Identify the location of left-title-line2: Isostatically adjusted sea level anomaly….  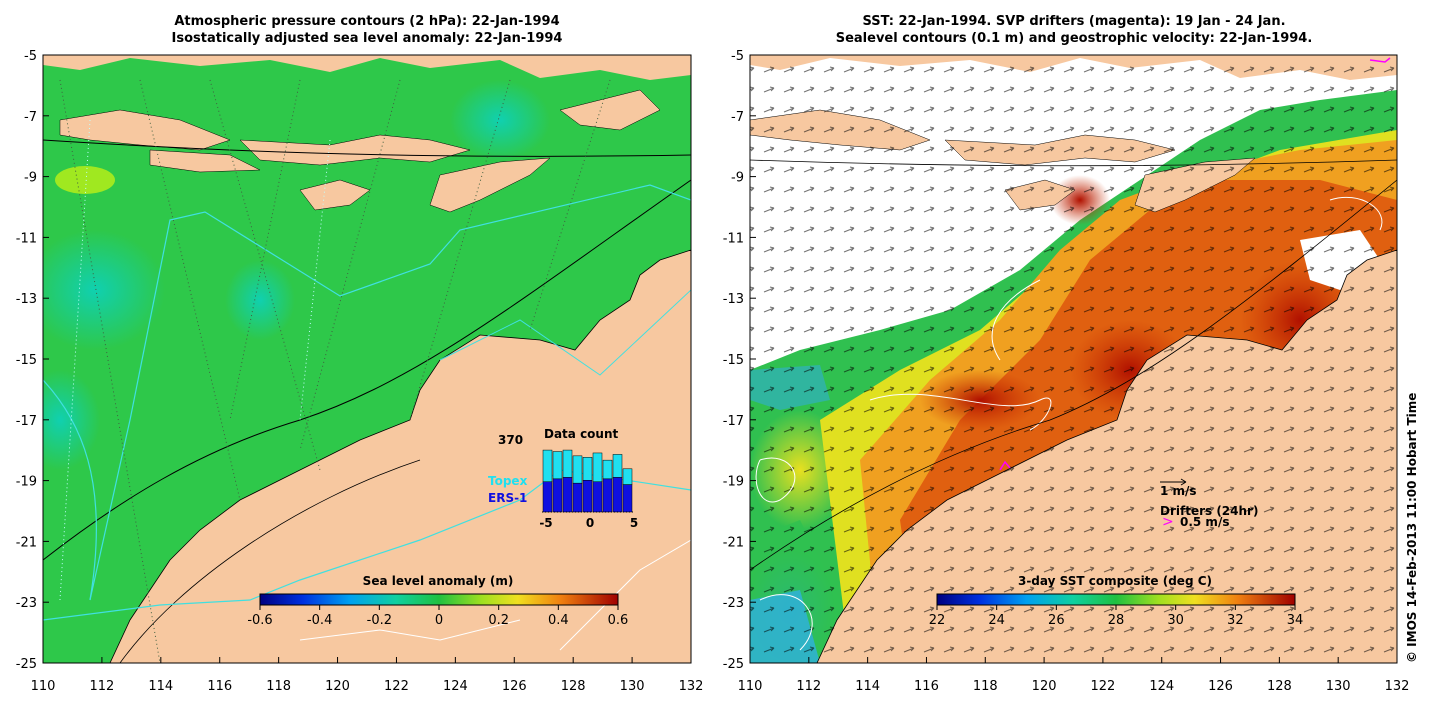
(367, 38).